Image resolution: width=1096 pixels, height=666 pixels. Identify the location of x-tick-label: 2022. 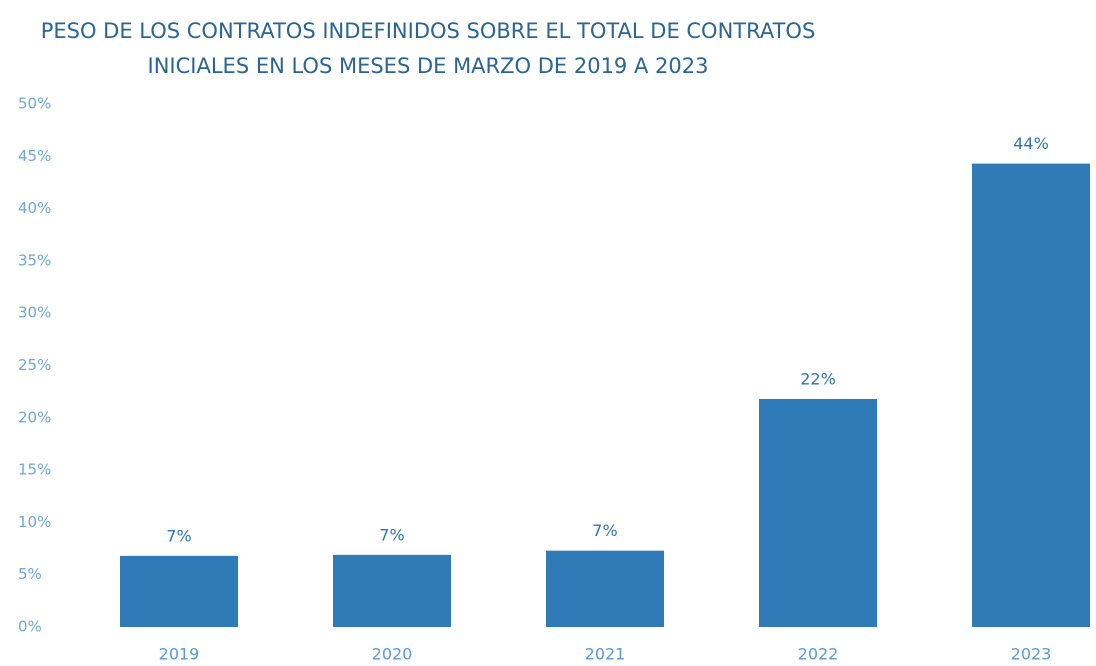
(818, 654).